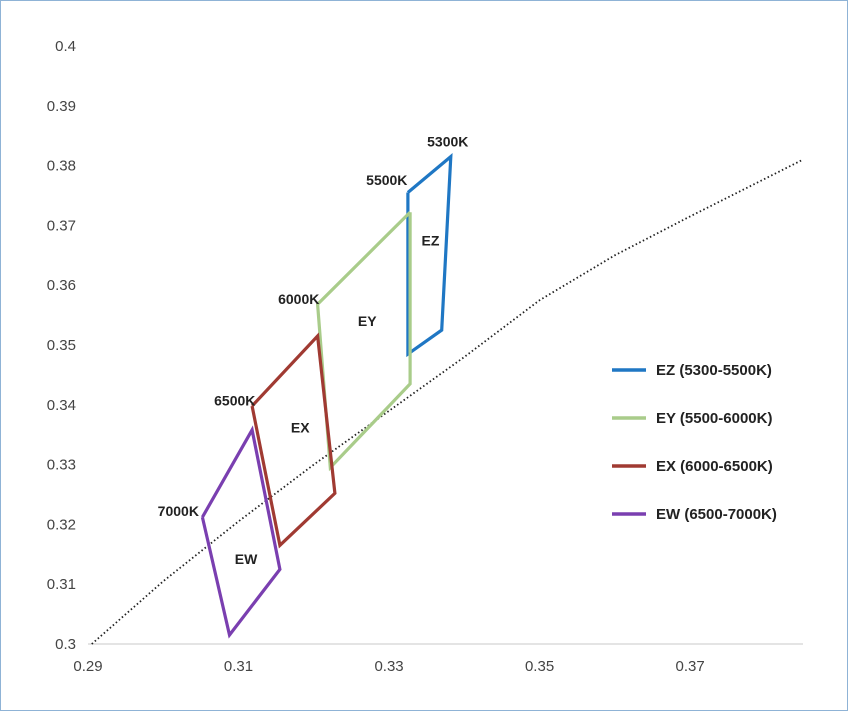 Image resolution: width=848 pixels, height=711 pixels. I want to click on legend-label-2: EX (6000-6500K), so click(714, 466).